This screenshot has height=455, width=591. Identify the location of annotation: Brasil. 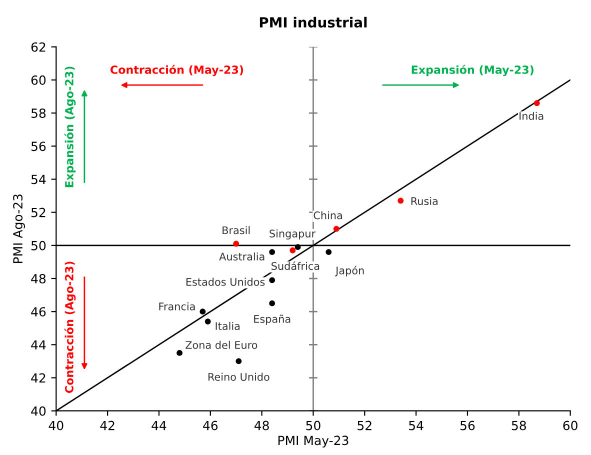
(236, 230).